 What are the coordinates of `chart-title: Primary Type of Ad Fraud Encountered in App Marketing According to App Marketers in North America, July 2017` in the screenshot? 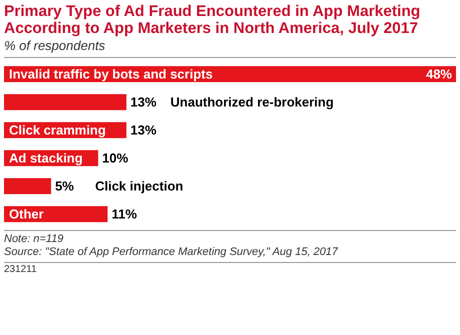 It's located at (213, 20).